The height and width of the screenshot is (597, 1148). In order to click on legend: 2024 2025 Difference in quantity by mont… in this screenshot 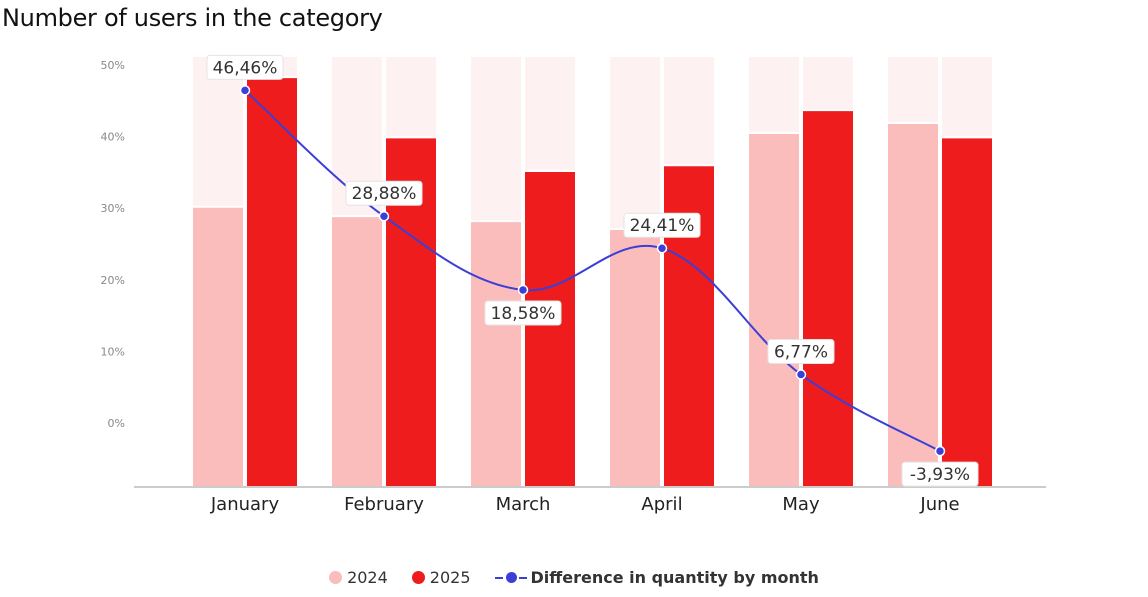, I will do `click(574, 577)`.